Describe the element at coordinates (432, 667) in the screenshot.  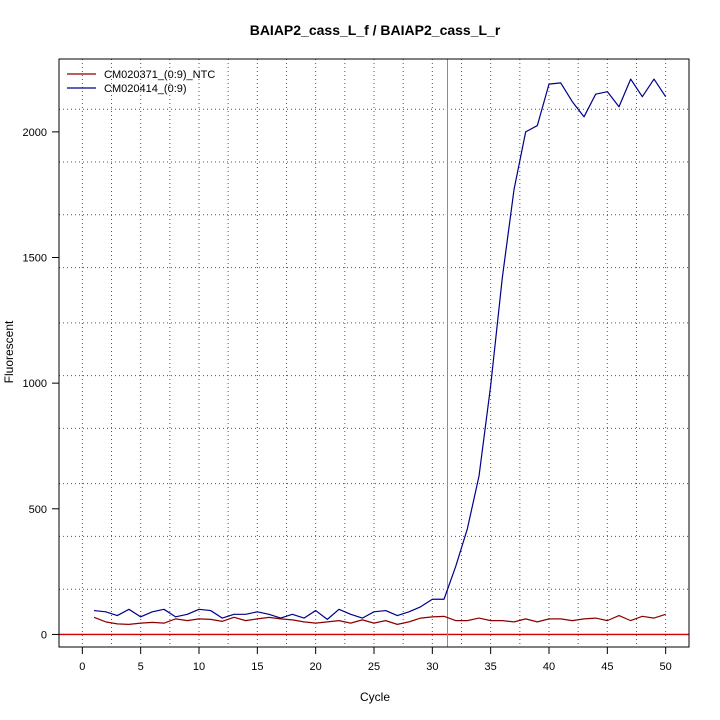
I see `x-tick-label: 30` at that location.